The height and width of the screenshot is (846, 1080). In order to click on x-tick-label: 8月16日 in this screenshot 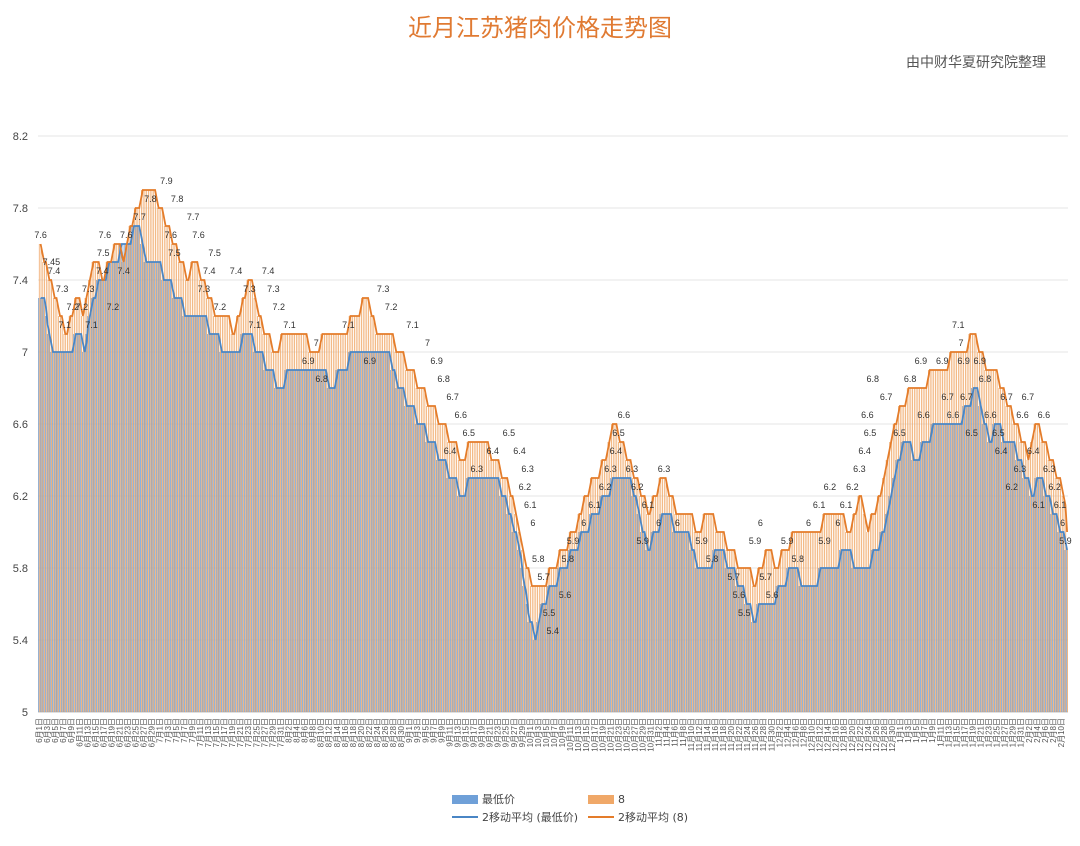, I will do `click(345, 732)`.